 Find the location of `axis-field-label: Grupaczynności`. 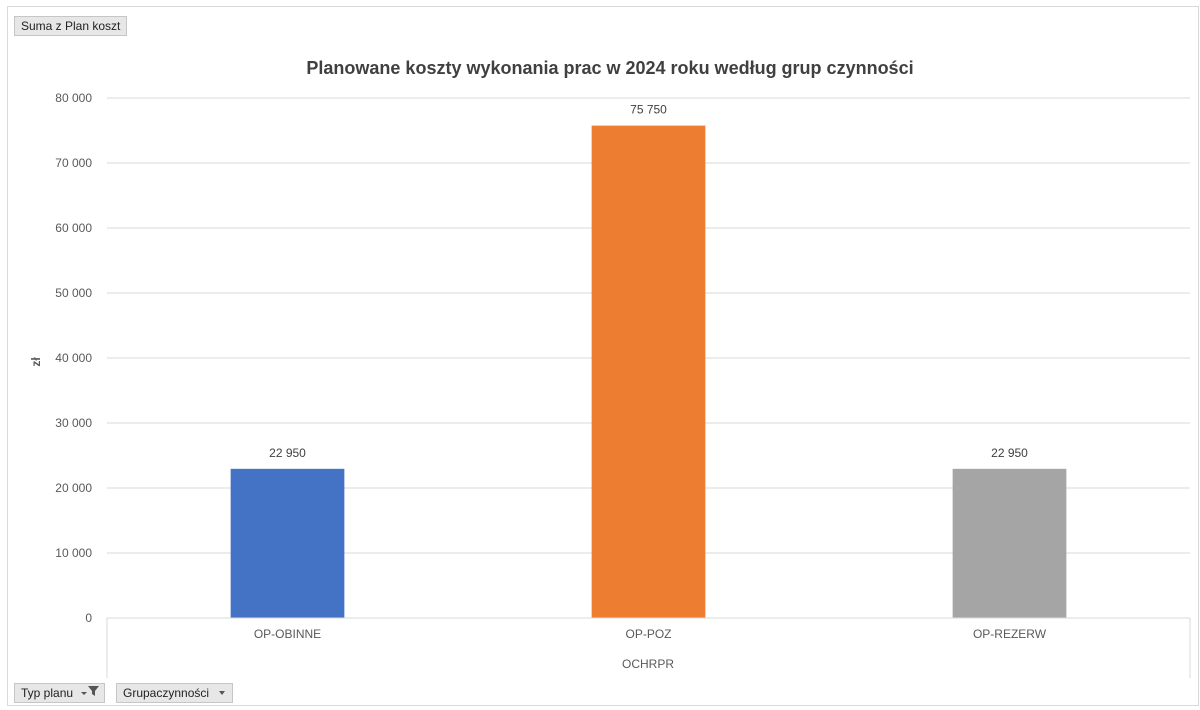

axis-field-label: Grupaczynności is located at coordinates (166, 693).